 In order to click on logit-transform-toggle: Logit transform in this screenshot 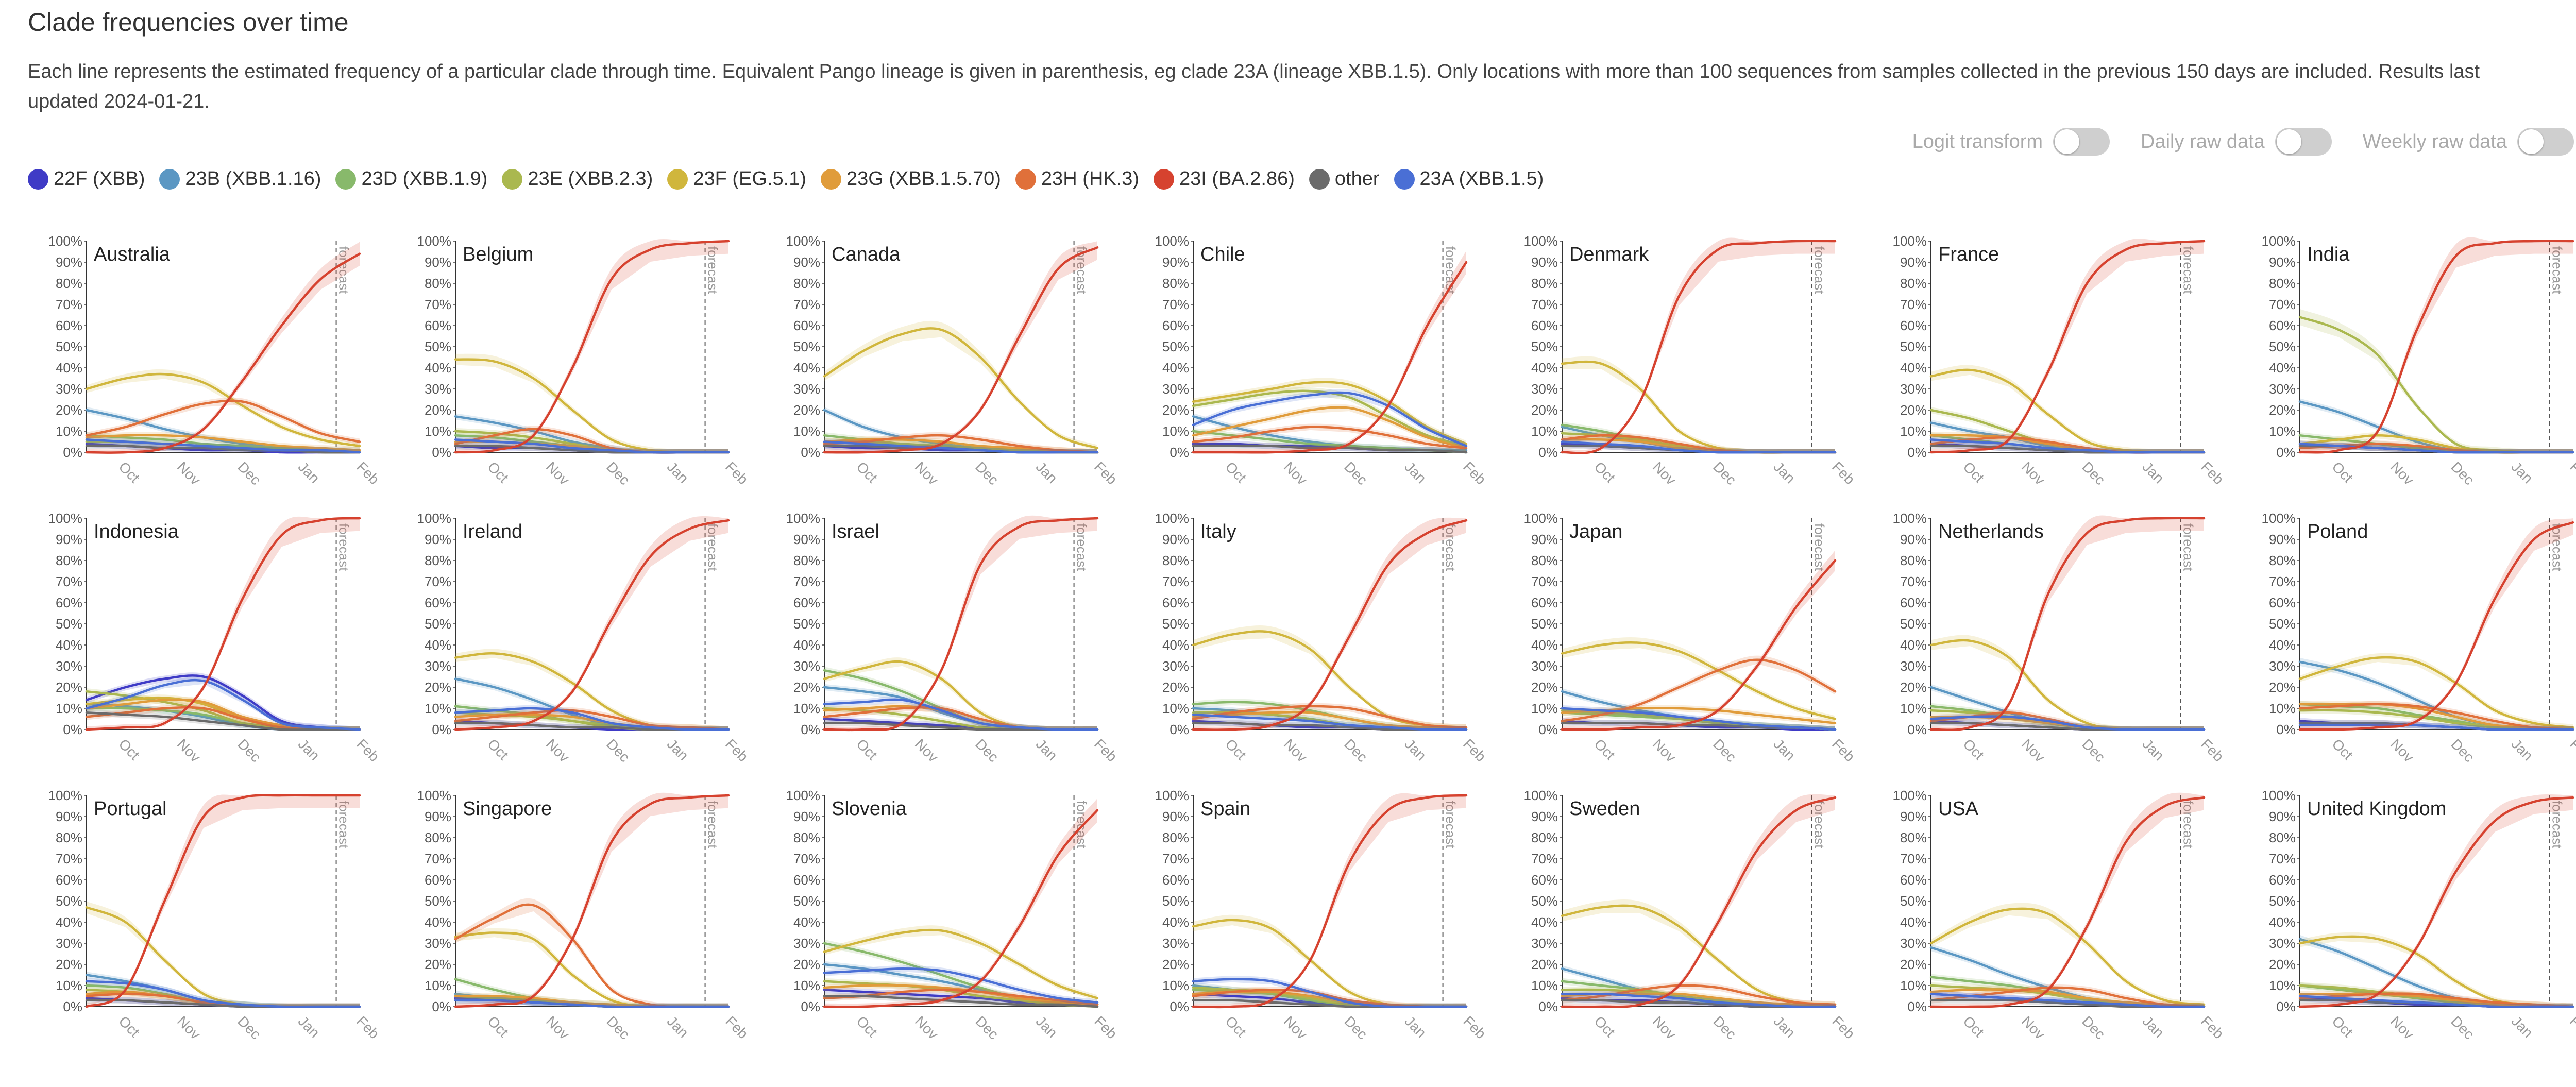, I will do `click(2011, 142)`.